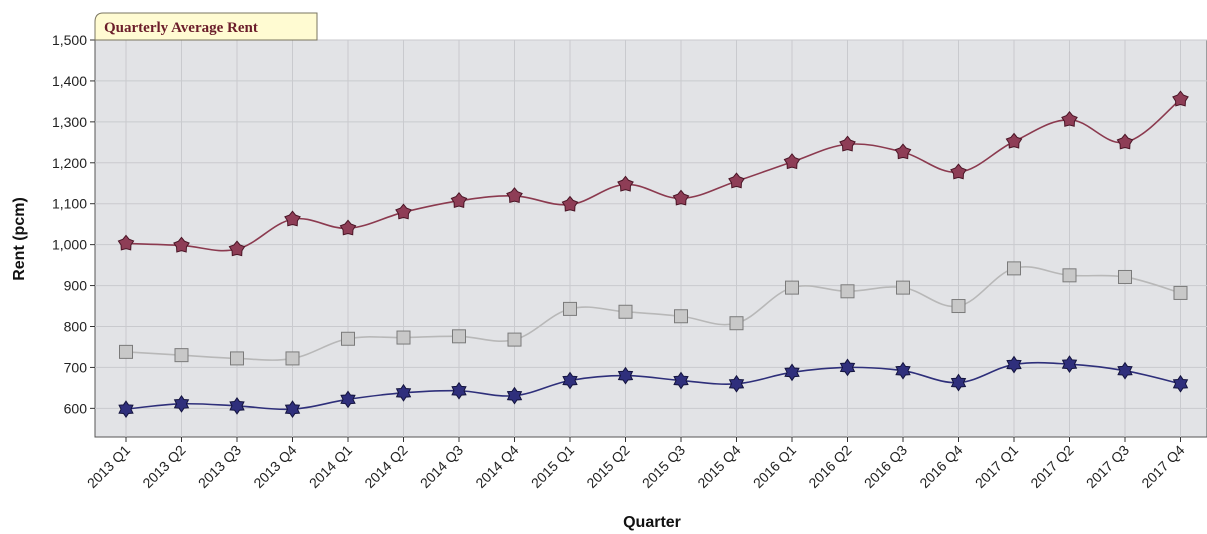  I want to click on chart-title-tab: Quarterly Average Rent, so click(206, 26).